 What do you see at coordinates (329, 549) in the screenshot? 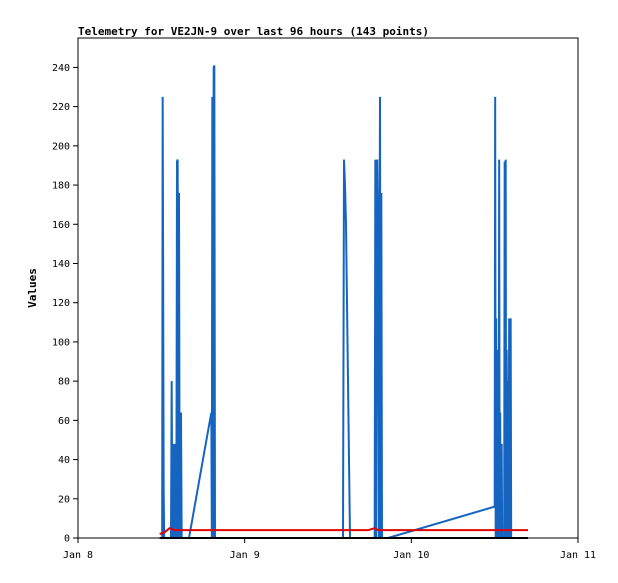
I see `x-axis-ticks: Jan 8 Jan 9 Jan 10 Jan 11` at bounding box center [329, 549].